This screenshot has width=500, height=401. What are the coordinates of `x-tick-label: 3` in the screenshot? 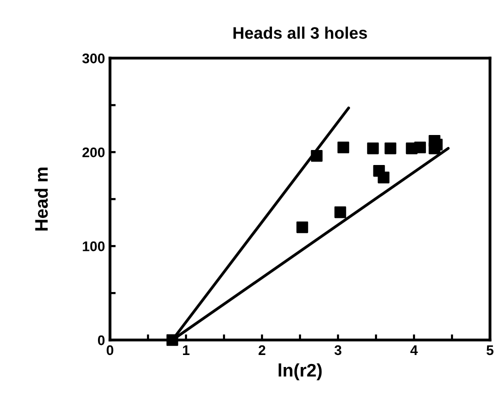 It's located at (338, 350).